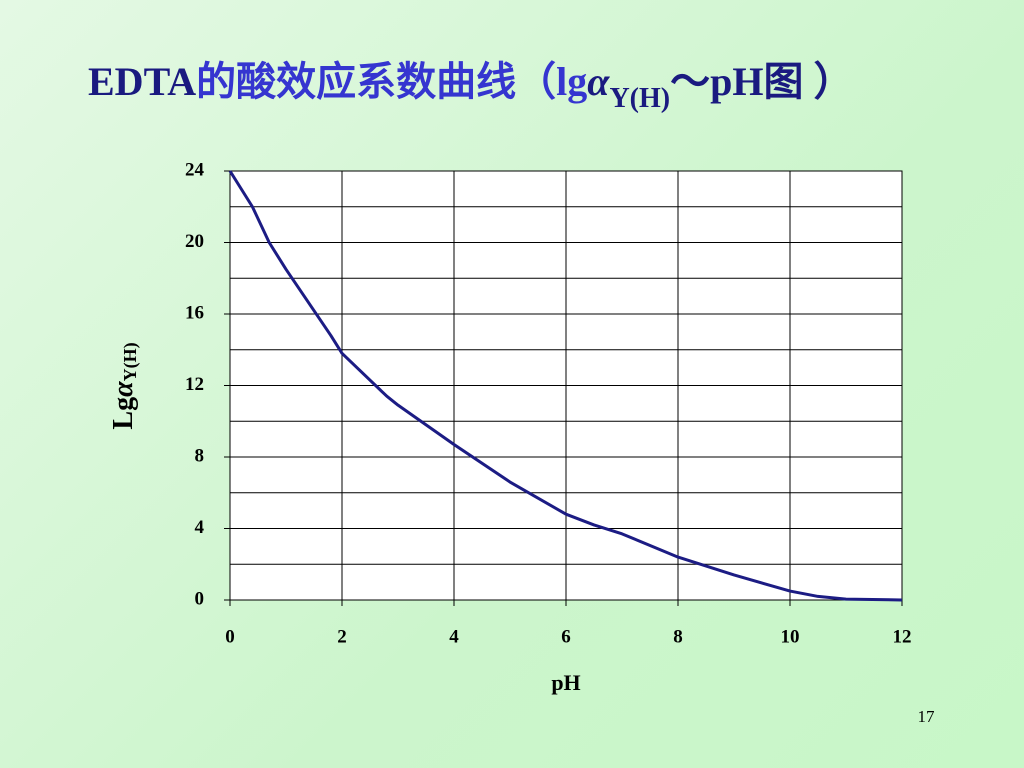 The height and width of the screenshot is (768, 1024). Describe the element at coordinates (639, 98) in the screenshot. I see `title-part: Y(H)` at that location.